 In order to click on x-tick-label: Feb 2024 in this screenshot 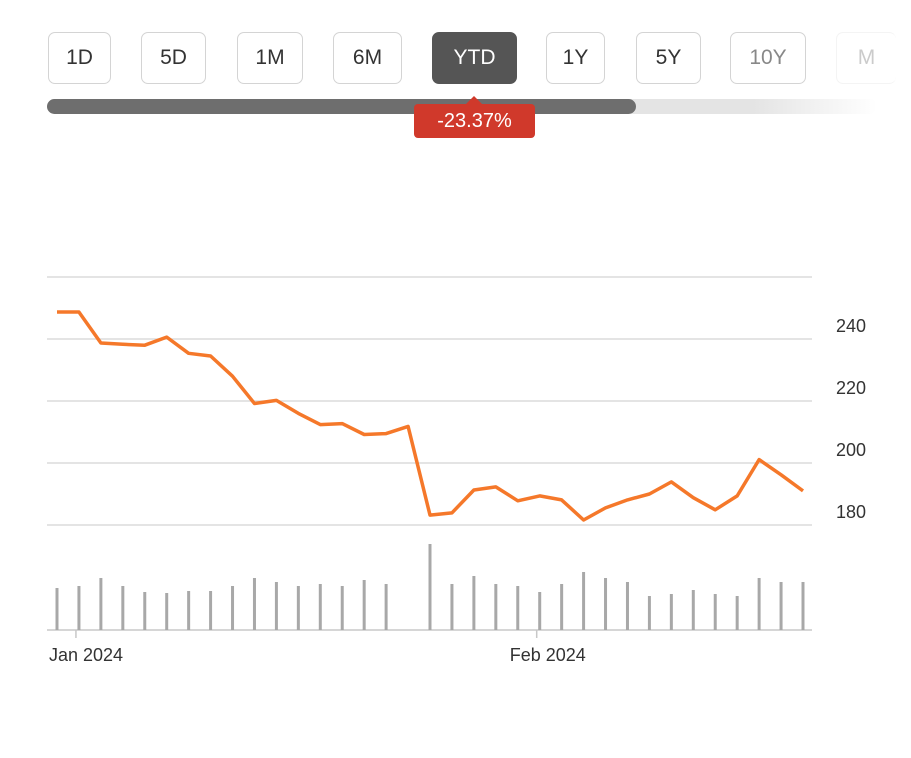, I will do `click(548, 655)`.